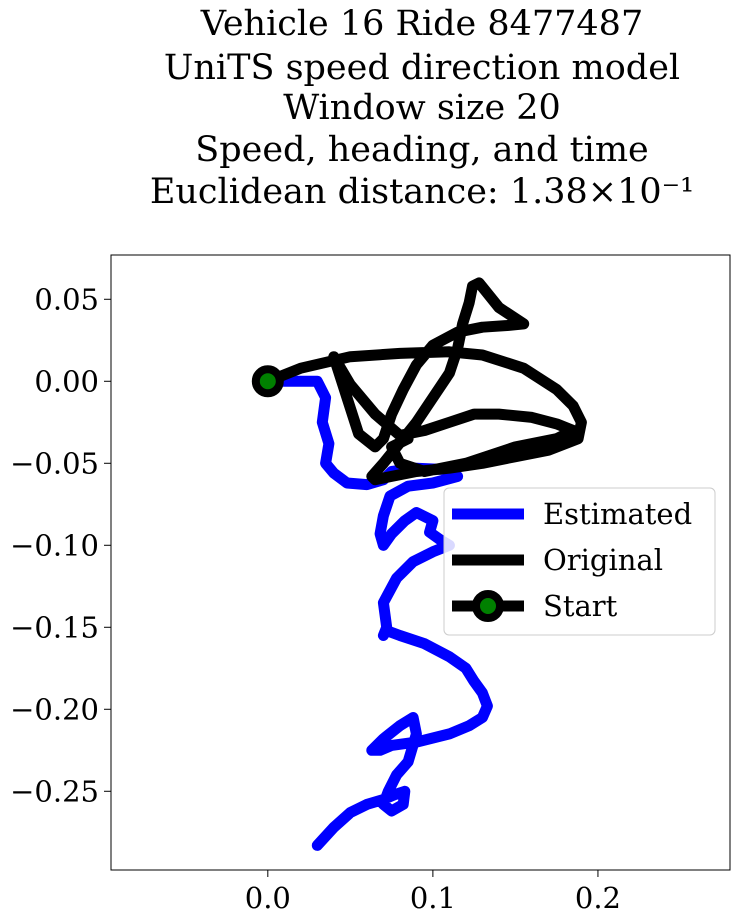 This screenshot has width=739, height=917. I want to click on y-axis: 0.05 0.00 −0.05 −0.10 −0.15 −0.20 −0.25, so click(60, 545).